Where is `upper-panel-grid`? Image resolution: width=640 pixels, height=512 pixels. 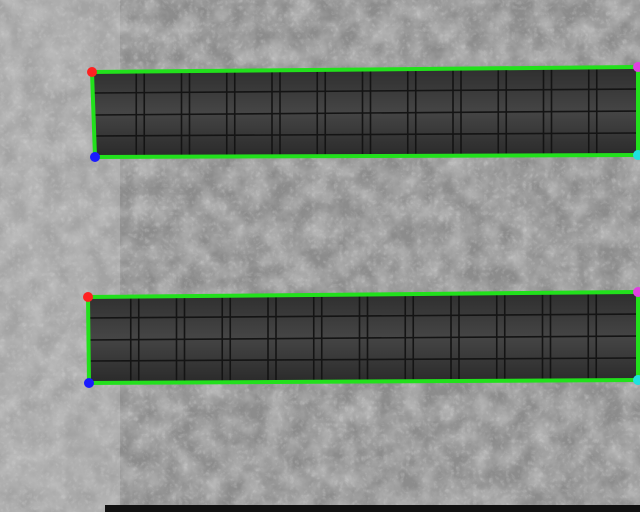
upper-panel-grid is located at coordinates (365, 112).